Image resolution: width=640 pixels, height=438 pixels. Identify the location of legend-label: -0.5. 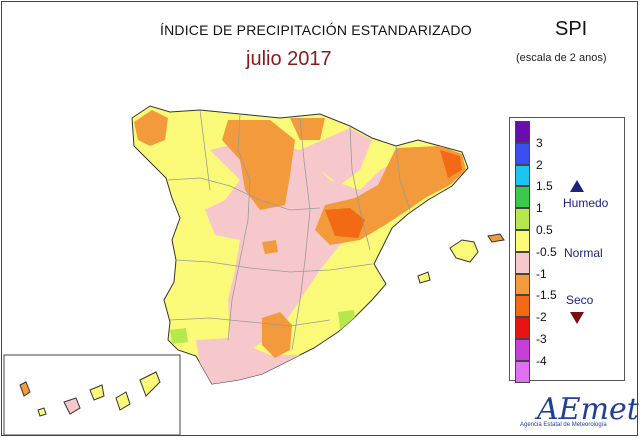
(546, 251).